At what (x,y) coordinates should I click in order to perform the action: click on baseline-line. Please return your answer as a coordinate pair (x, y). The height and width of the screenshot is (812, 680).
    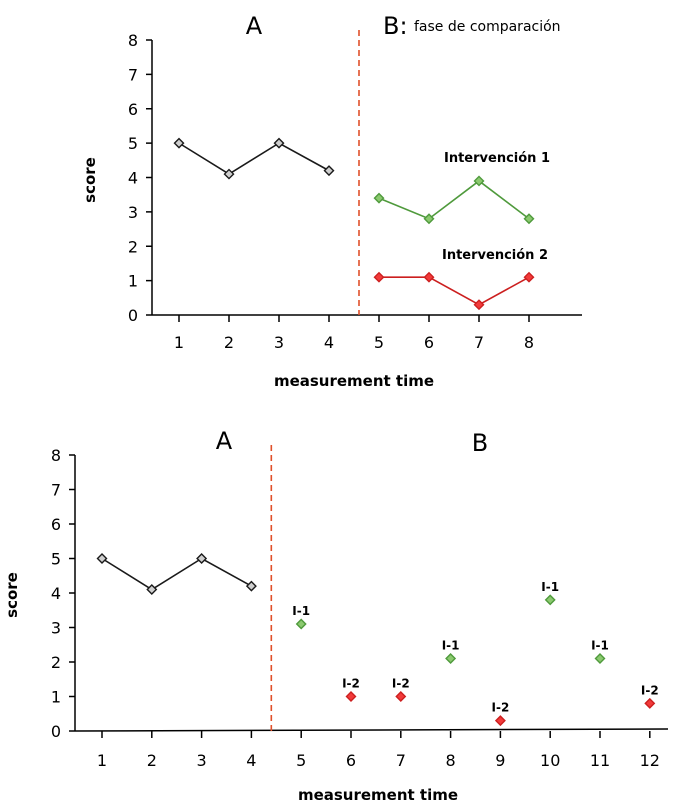
    Looking at the image, I should click on (176, 574).